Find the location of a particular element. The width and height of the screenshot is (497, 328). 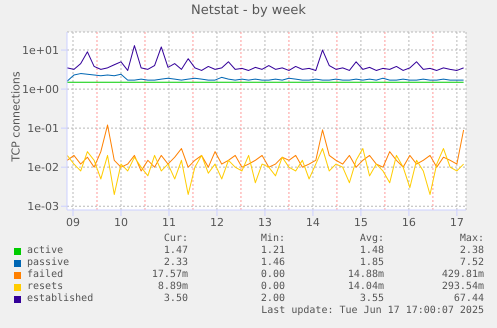

legend-label: established is located at coordinates (60, 299).